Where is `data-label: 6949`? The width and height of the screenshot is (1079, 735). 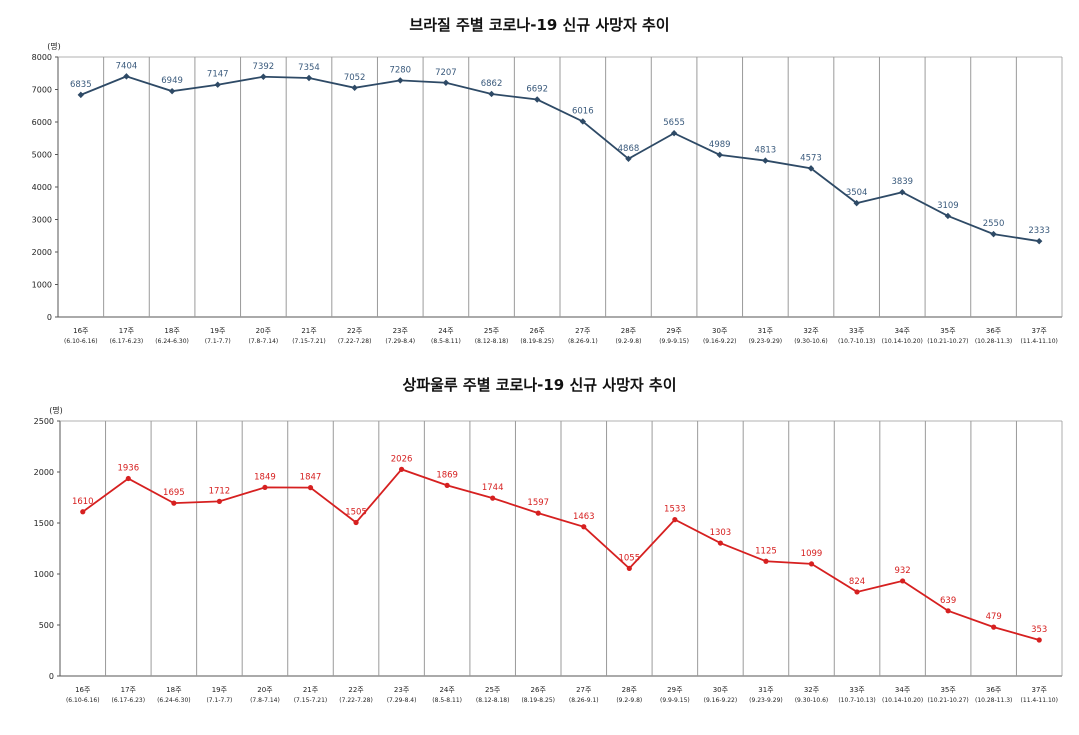 data-label: 6949 is located at coordinates (172, 81).